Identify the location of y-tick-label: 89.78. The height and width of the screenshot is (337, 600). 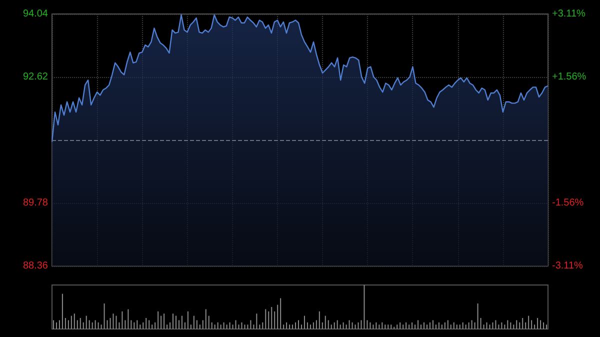
(35, 203).